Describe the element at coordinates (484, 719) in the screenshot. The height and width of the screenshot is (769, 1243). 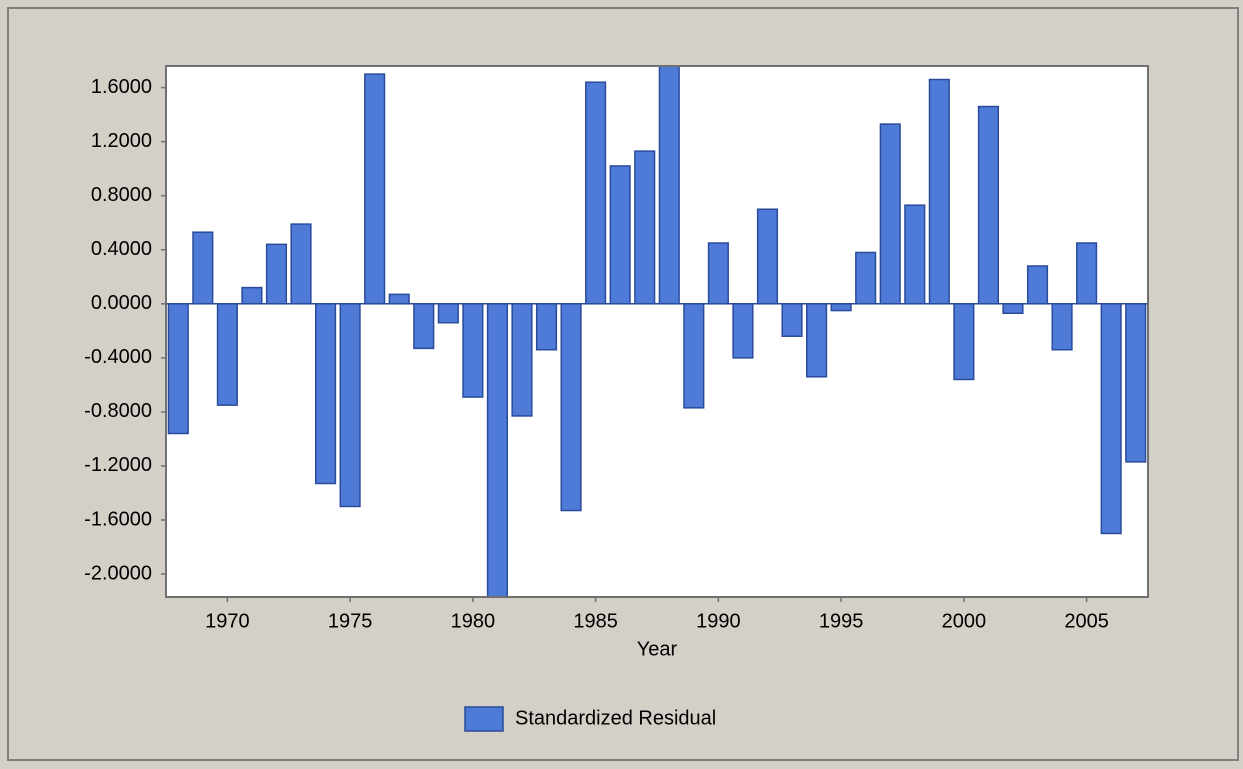
I see `legend-swatch` at that location.